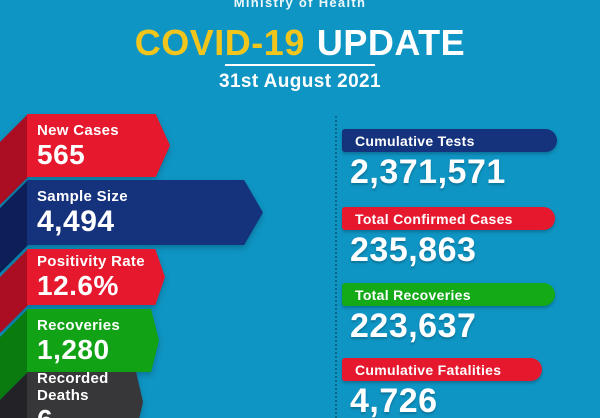 Image resolution: width=600 pixels, height=418 pixels. I want to click on stat-label: New Cases, so click(78, 130).